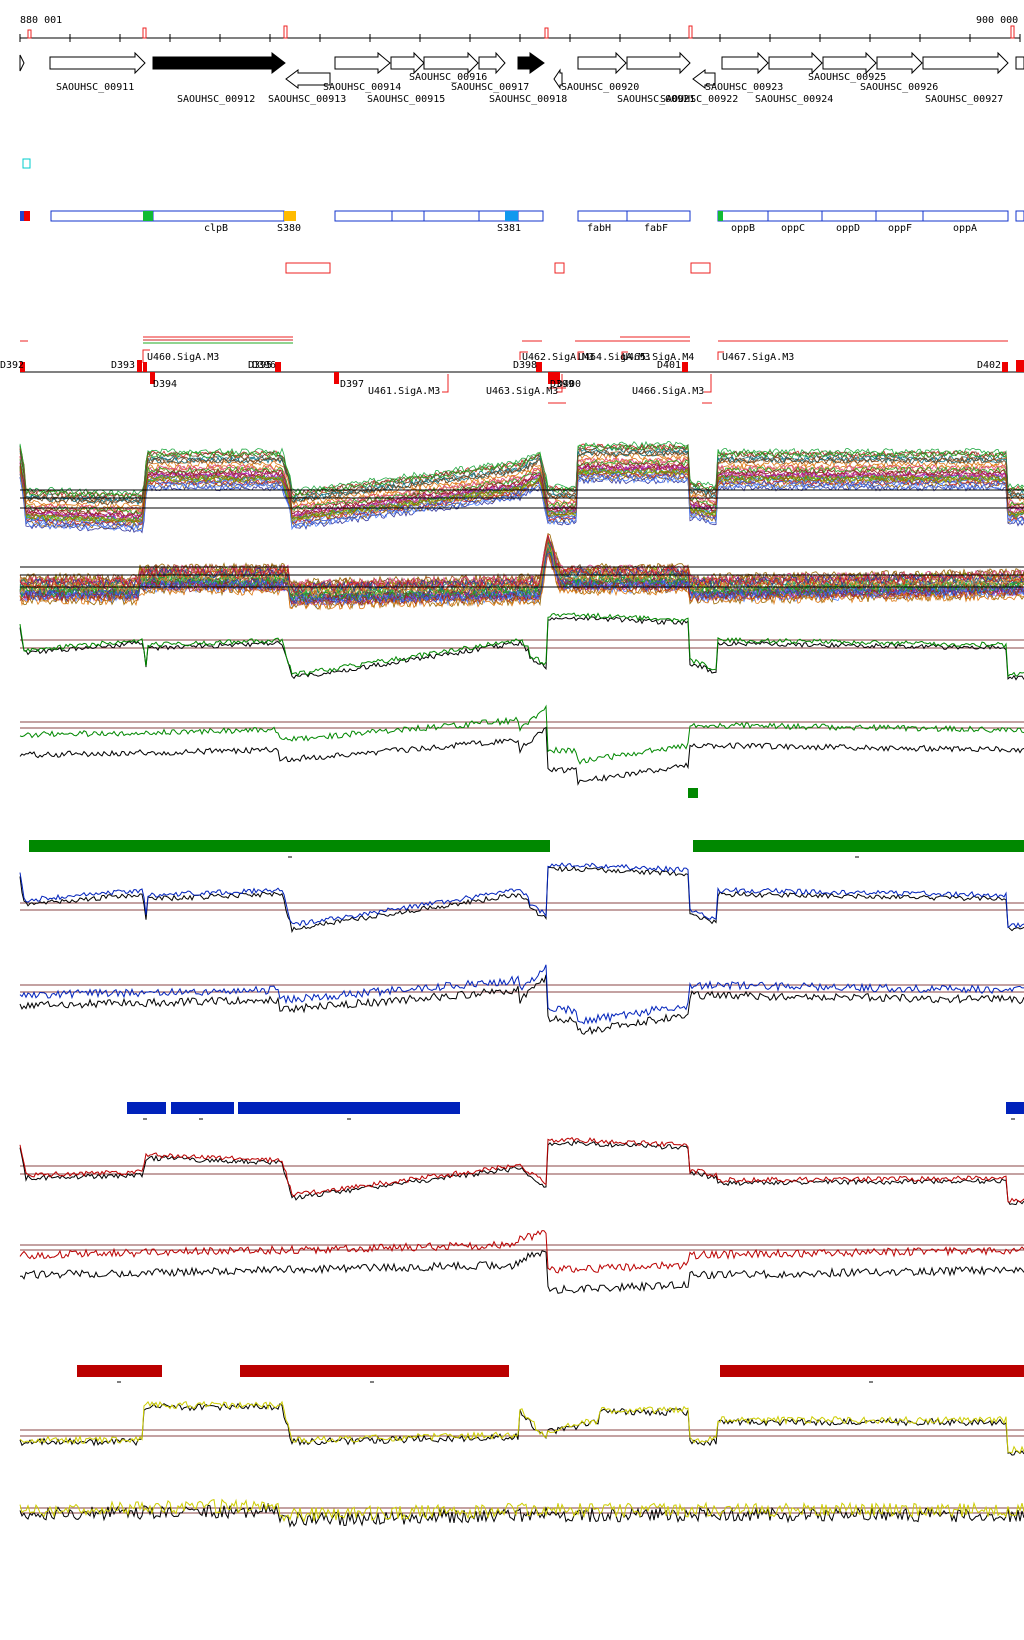 The width and height of the screenshot is (1024, 1640). I want to click on gene-label-00915: SAOUHSC_00915, so click(406, 99).